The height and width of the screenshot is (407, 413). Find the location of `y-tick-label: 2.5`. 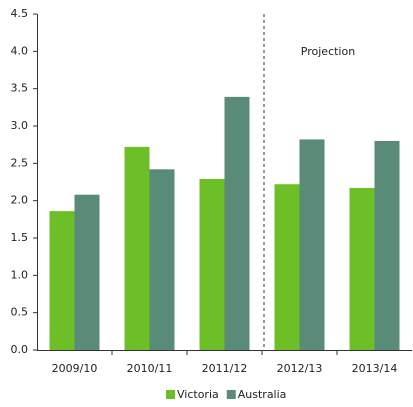

y-tick-label: 2.5 is located at coordinates (20, 162).